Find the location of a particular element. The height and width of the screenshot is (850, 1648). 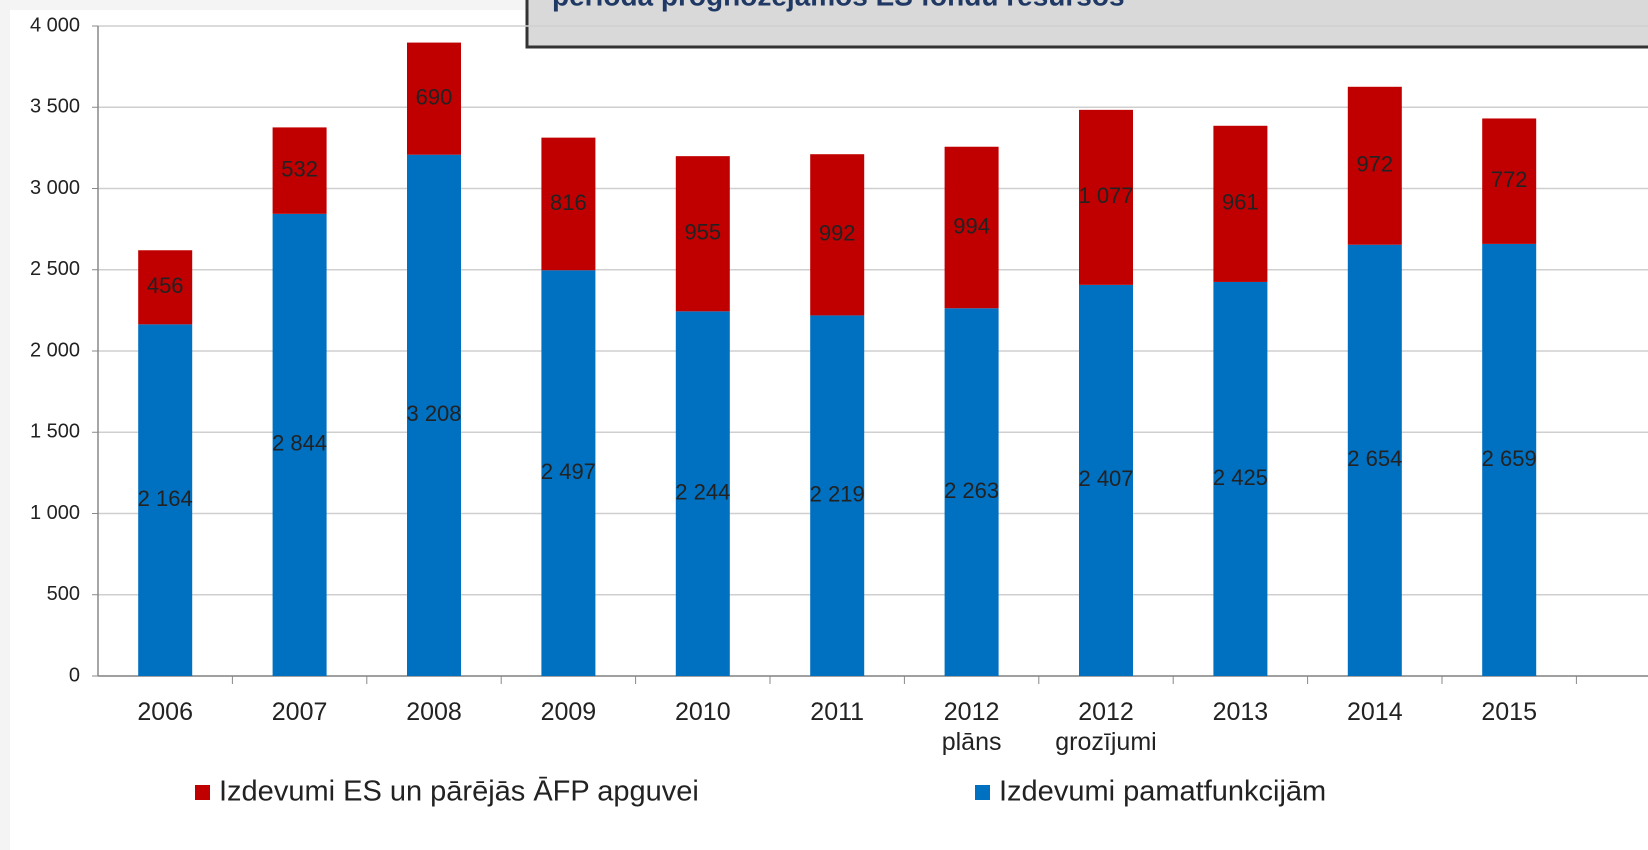

y-tick-label: 3 000 is located at coordinates (55, 188).